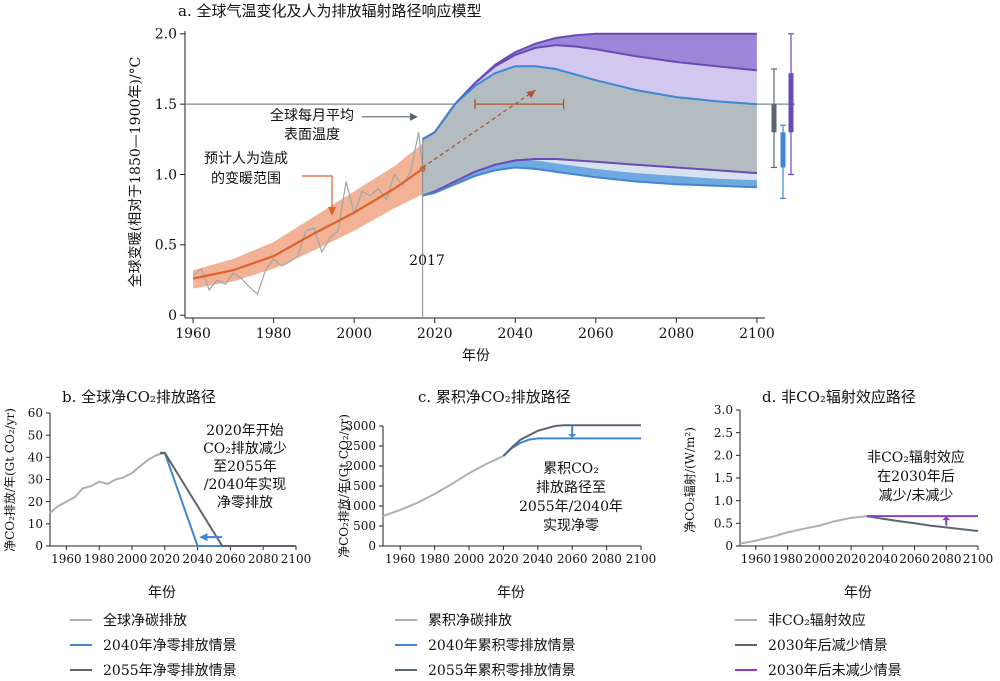  I want to click on marker-year-label: 2017, so click(427, 261).